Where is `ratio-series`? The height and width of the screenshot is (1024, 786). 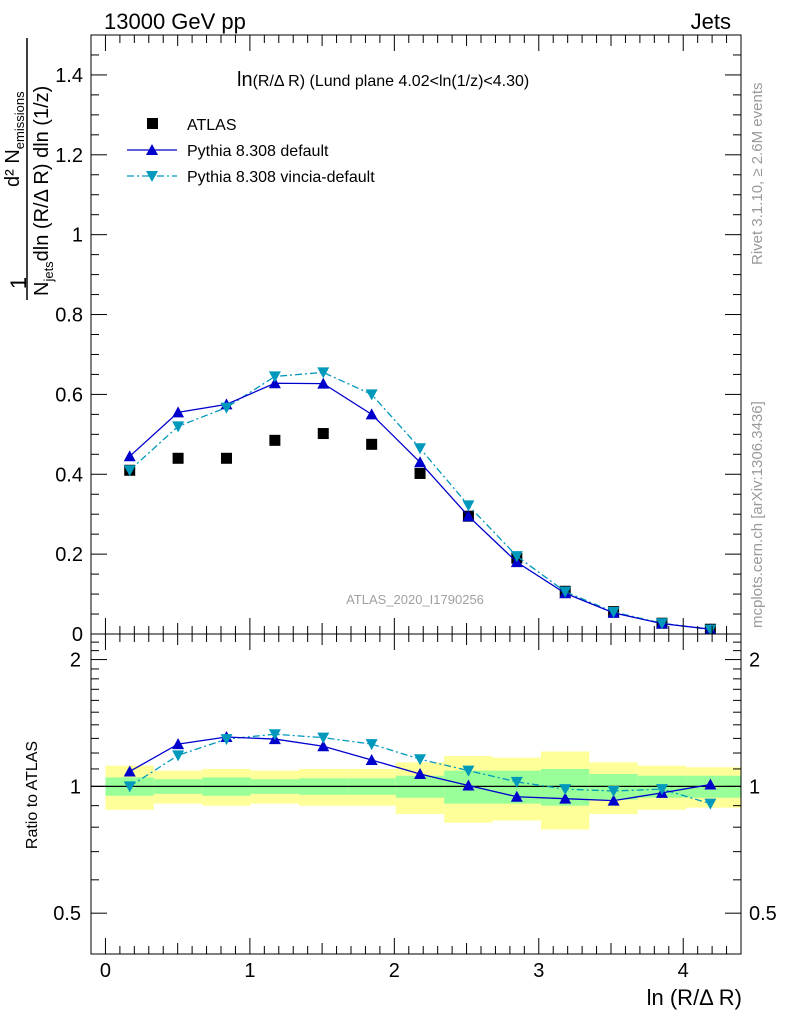 ratio-series is located at coordinates (420, 769).